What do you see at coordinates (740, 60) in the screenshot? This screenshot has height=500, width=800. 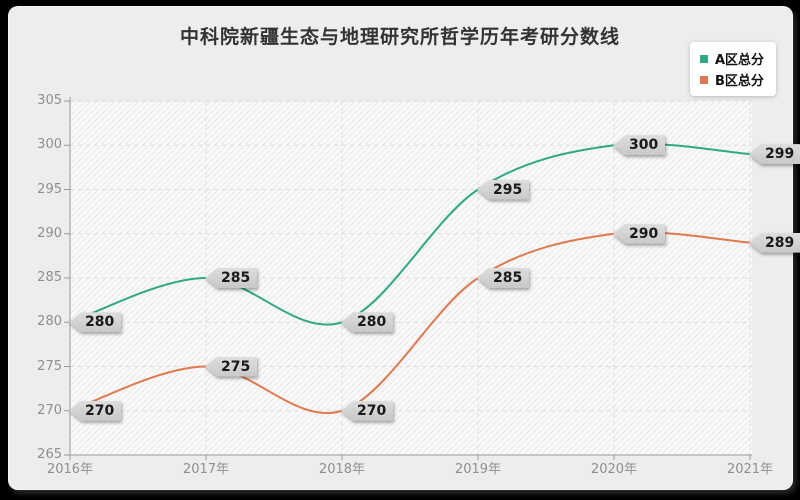 I see `legend-label: A区总分` at bounding box center [740, 60].